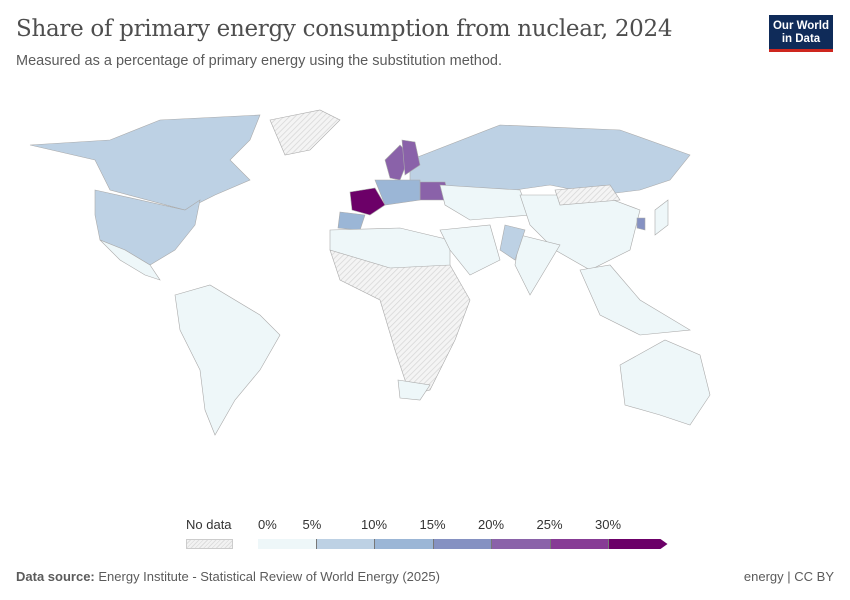 This screenshot has width=850, height=600. Describe the element at coordinates (367, 201) in the screenshot. I see `country-france` at that location.